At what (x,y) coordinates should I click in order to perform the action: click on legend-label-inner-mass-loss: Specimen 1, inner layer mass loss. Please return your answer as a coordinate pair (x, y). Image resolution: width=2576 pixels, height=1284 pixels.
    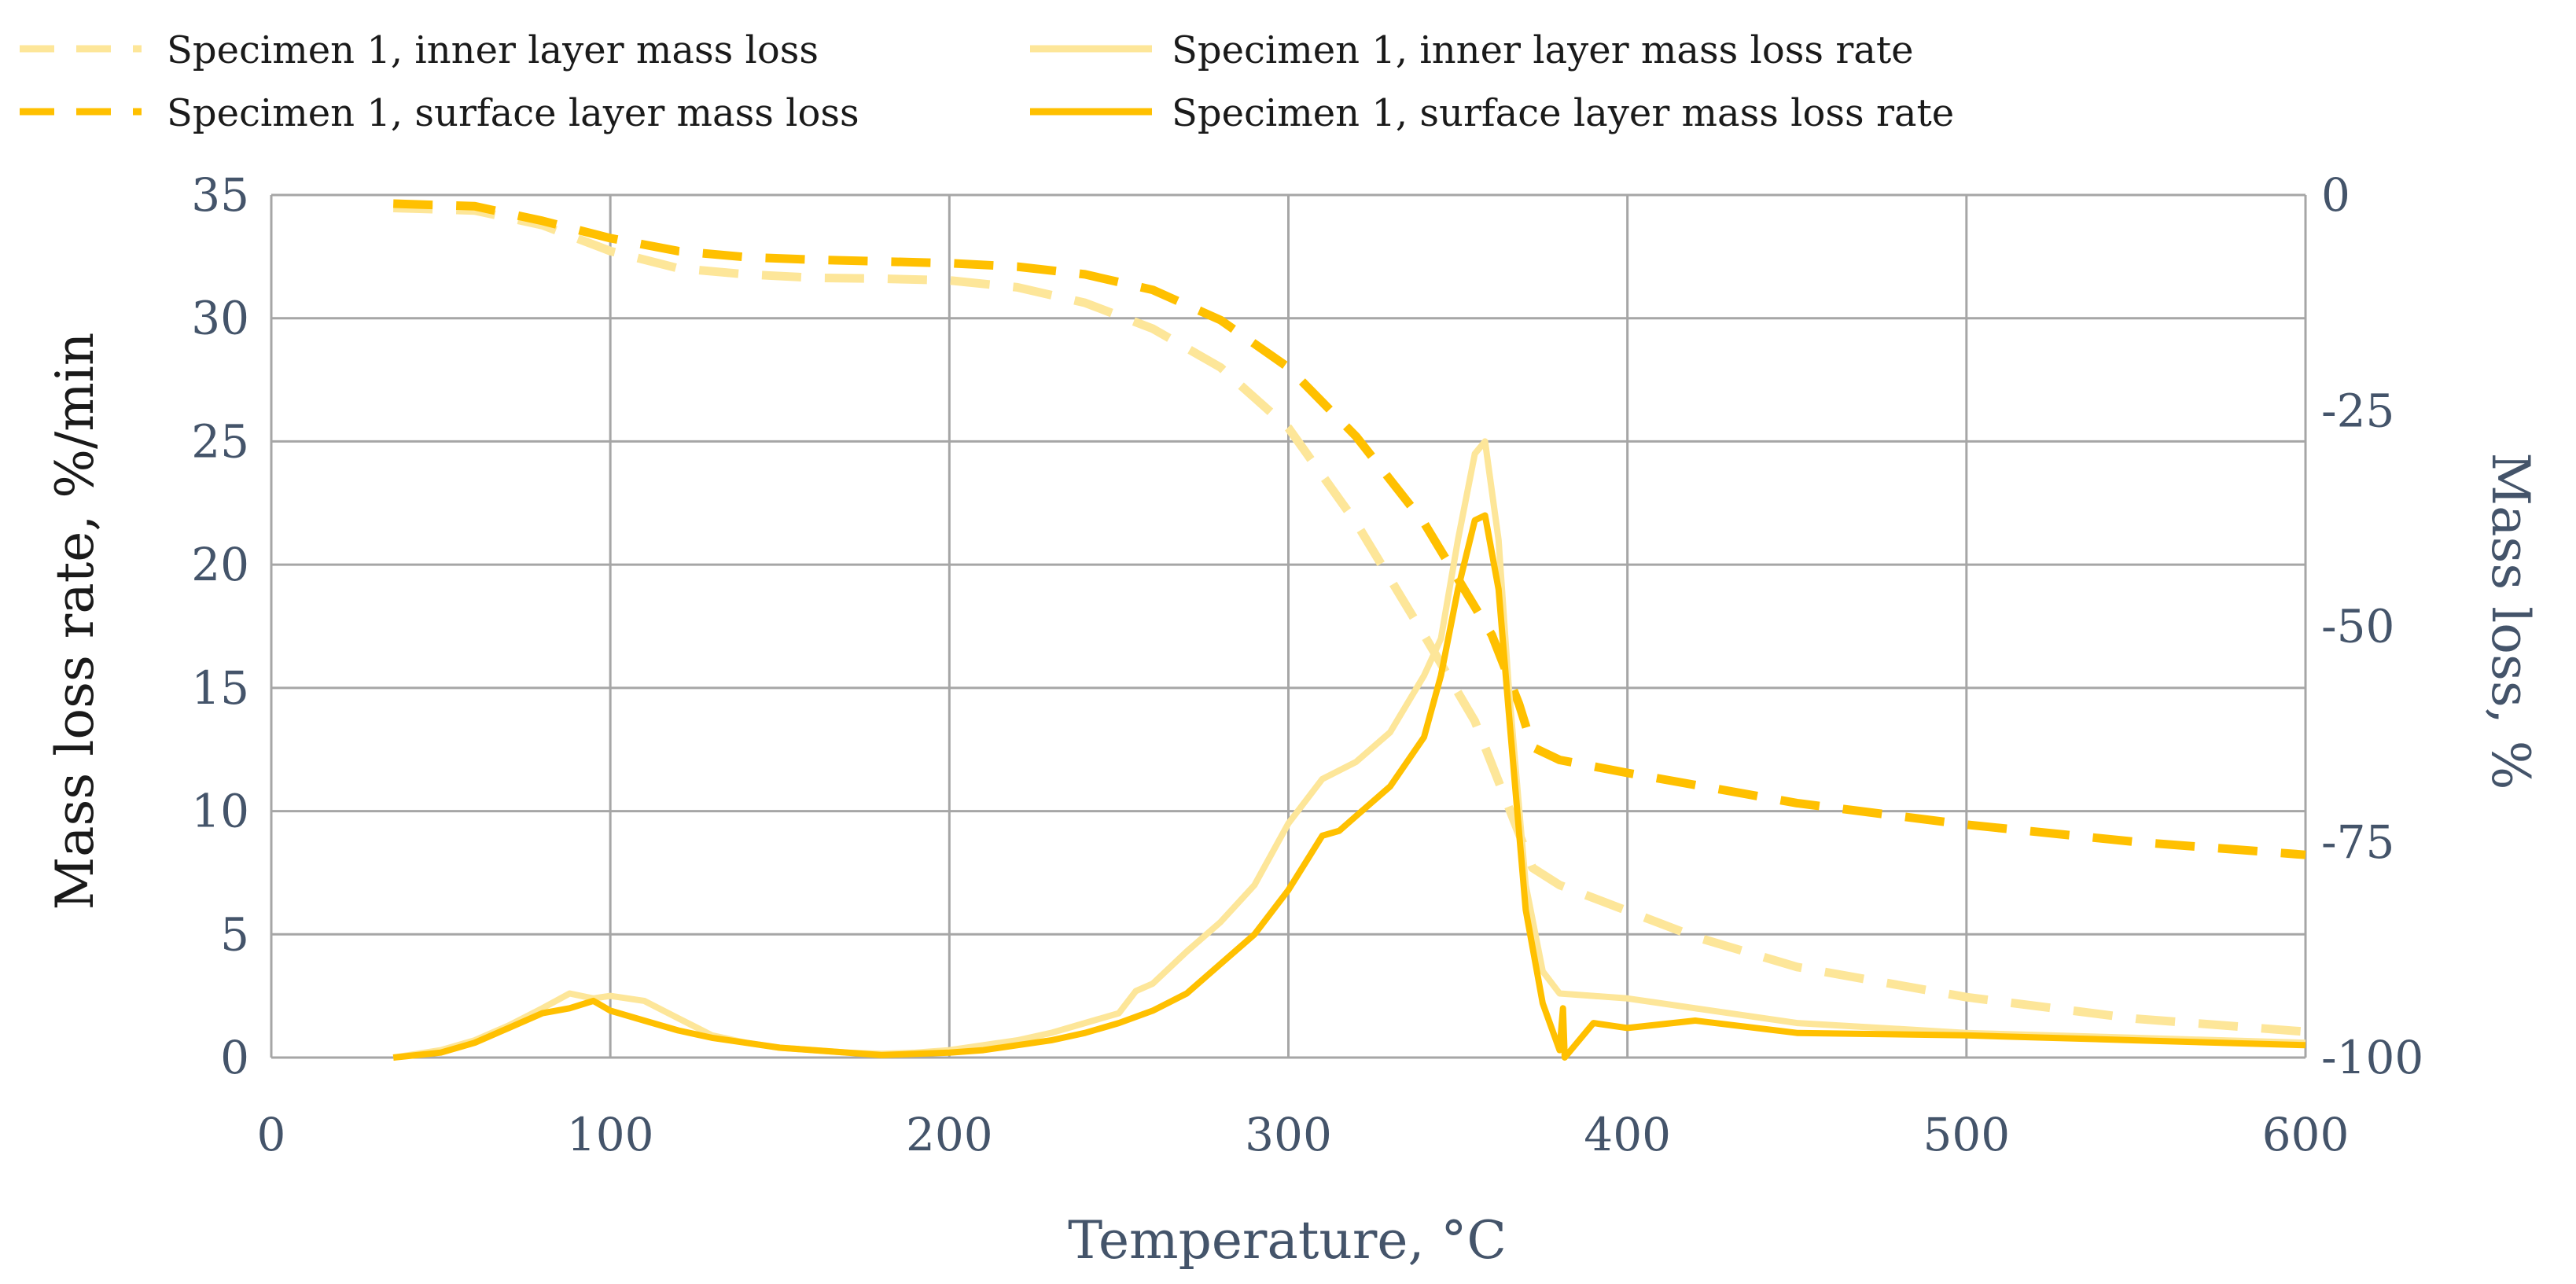
    Looking at the image, I should click on (493, 50).